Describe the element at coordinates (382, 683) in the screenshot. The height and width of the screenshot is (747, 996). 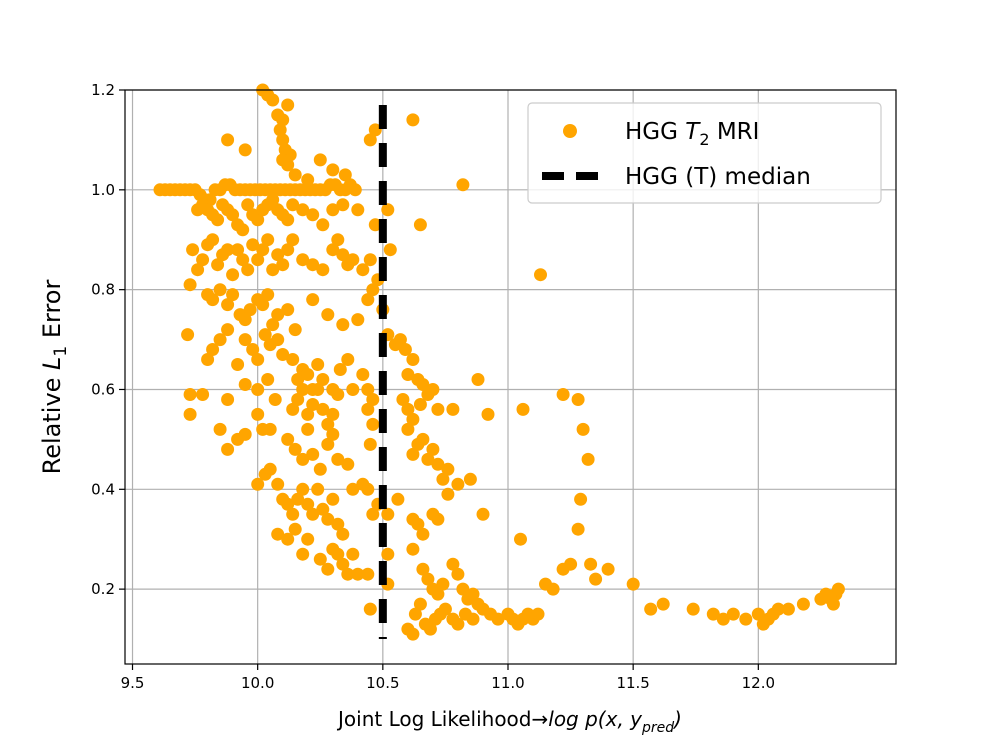
I see `x-tick-label: 10.5` at that location.